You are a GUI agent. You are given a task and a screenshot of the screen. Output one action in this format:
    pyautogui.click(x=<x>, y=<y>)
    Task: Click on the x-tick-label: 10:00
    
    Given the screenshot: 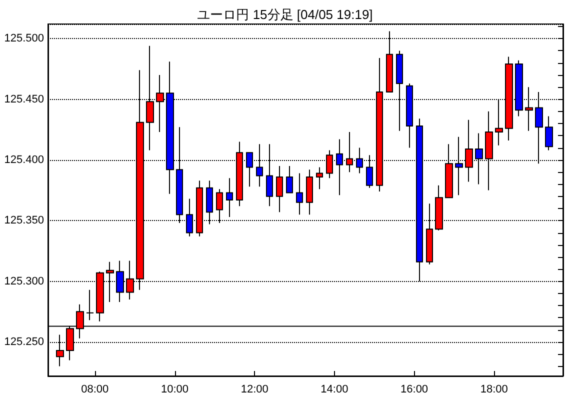 What is the action you would take?
    pyautogui.click(x=174, y=390)
    